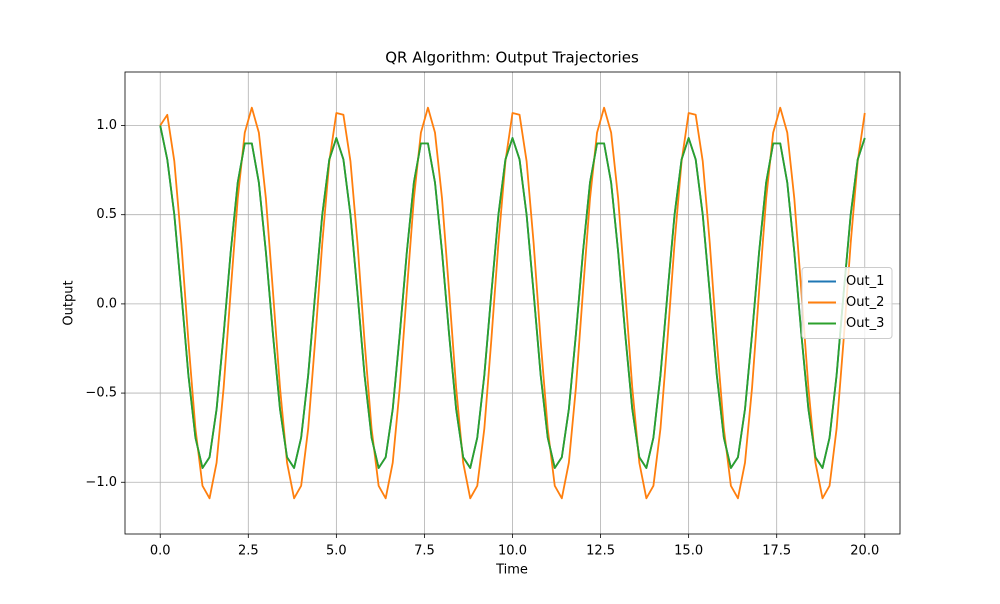  I want to click on x-axis-label: Time, so click(511, 570).